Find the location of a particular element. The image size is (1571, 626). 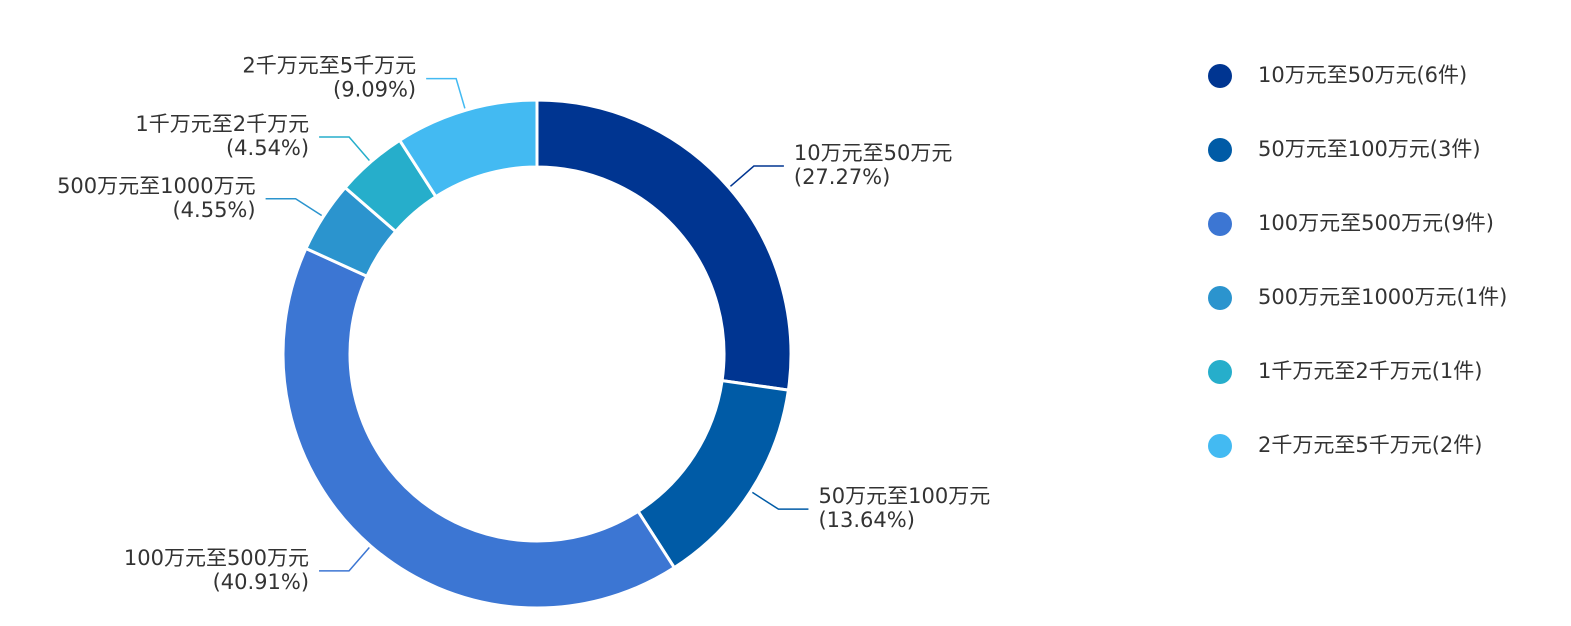

legend-label: 50万元至100万元(3件) is located at coordinates (1369, 149).